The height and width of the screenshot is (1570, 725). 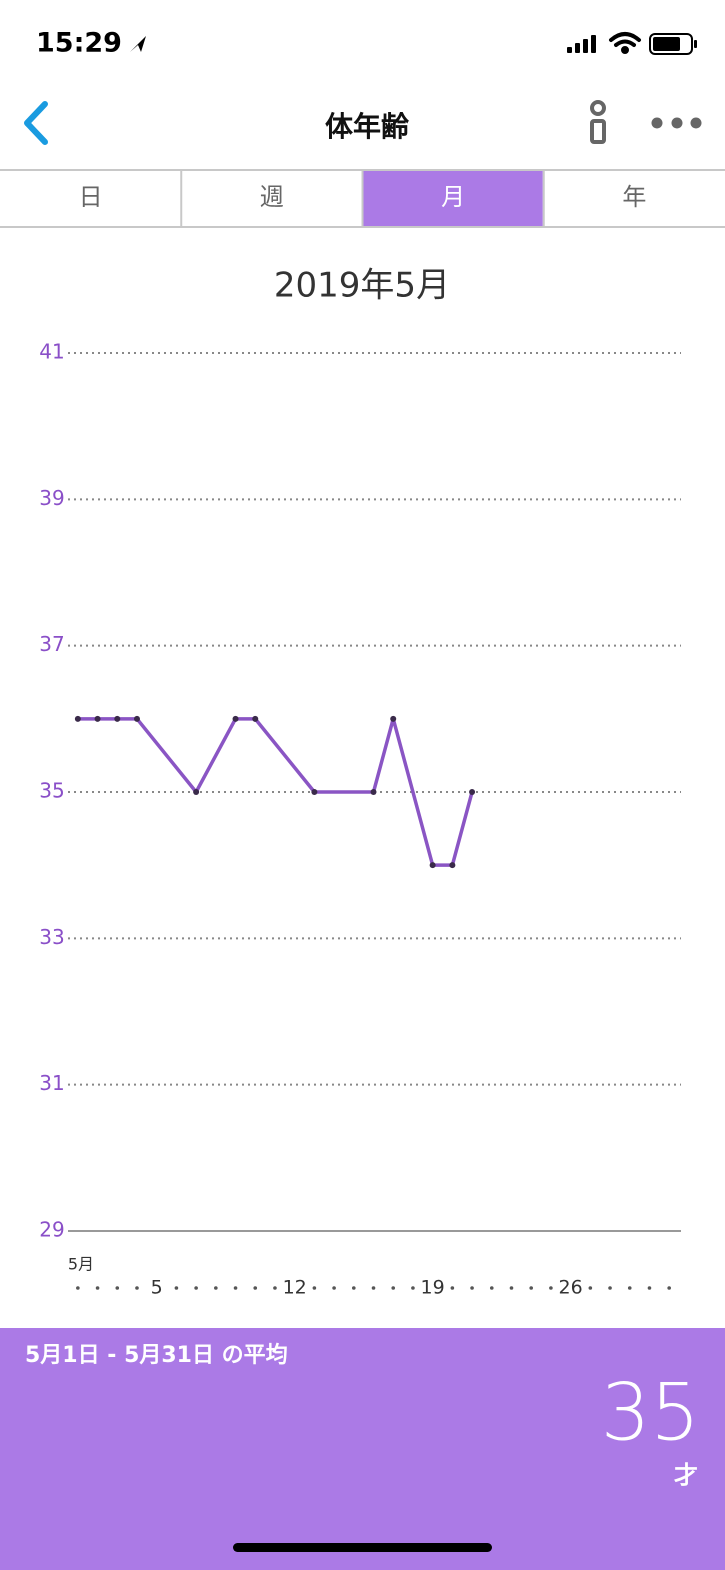 I want to click on nav-title: 体年齢, so click(x=367, y=126).